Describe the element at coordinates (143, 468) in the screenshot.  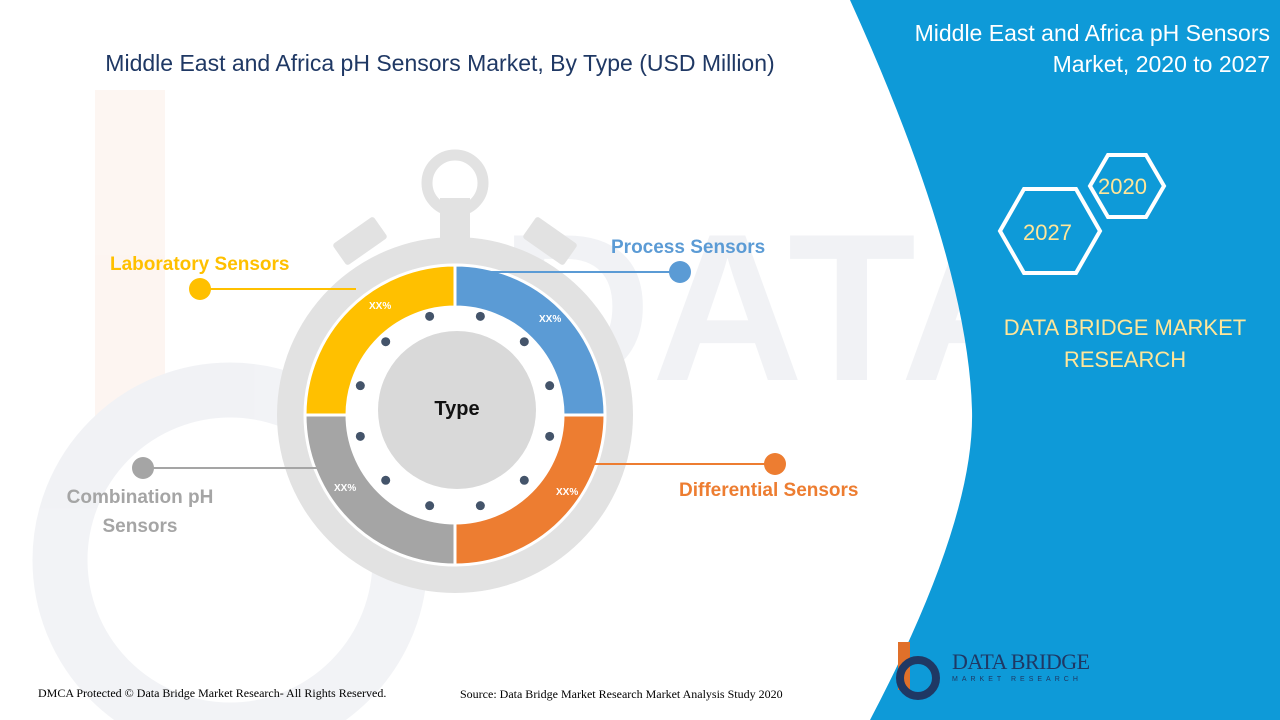
I see `combination-marker` at that location.